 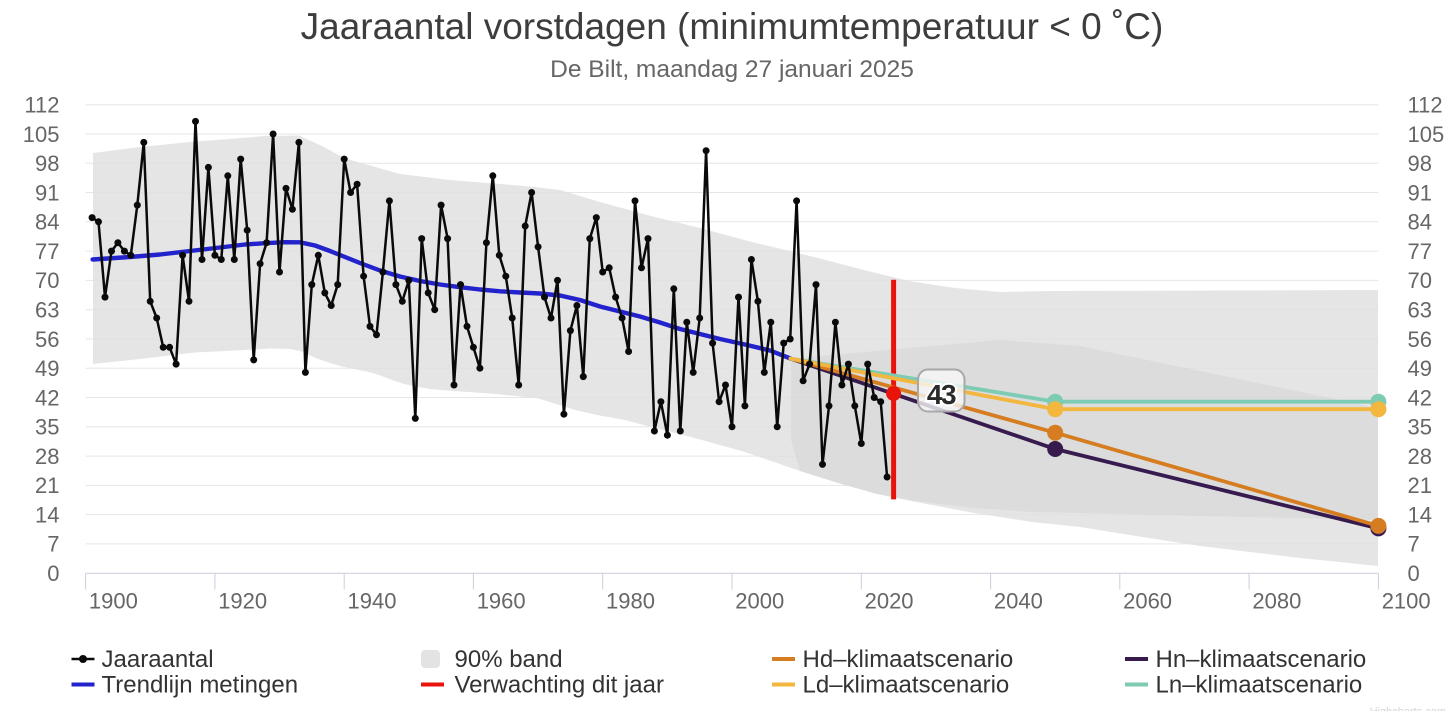 What do you see at coordinates (242, 601) in the screenshot?
I see `svg-text: 1920` at bounding box center [242, 601].